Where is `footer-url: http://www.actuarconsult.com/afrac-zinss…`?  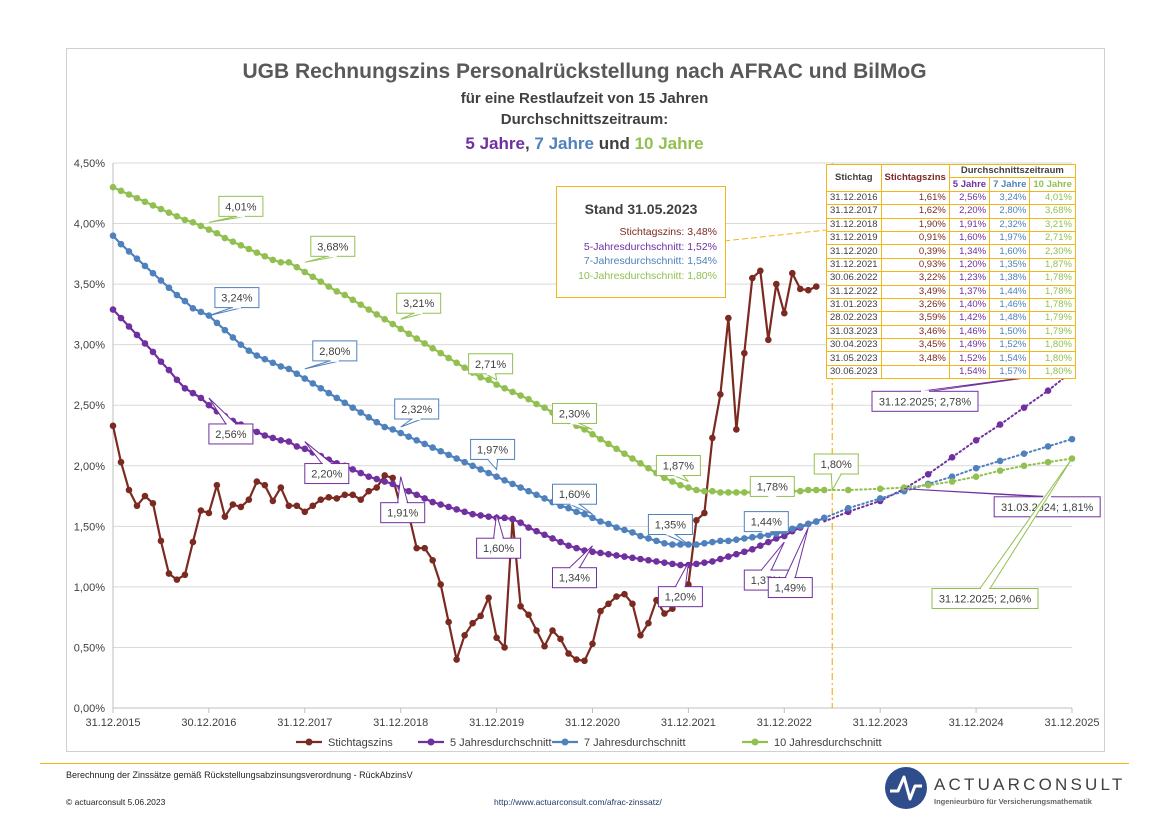 footer-url: http://www.actuarconsult.com/afrac-zinss… is located at coordinates (578, 802).